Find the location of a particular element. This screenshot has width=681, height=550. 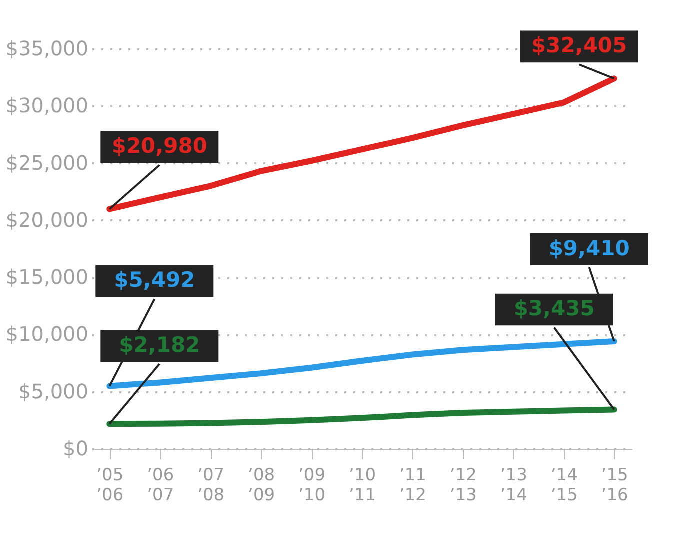

y-tick-label: $10,000 is located at coordinates (47, 334).